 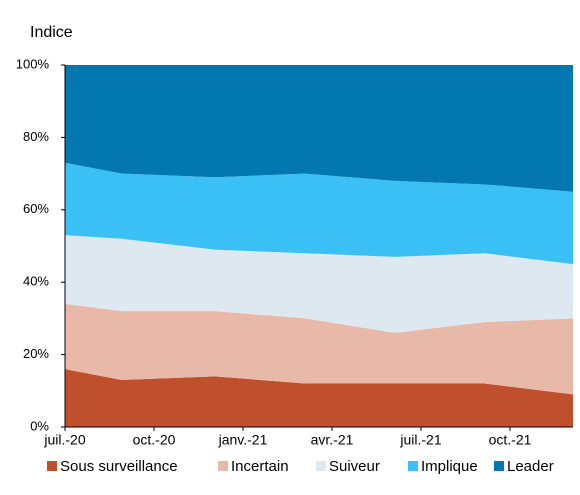 What do you see at coordinates (449, 466) in the screenshot?
I see `legend-label: Implique` at bounding box center [449, 466].